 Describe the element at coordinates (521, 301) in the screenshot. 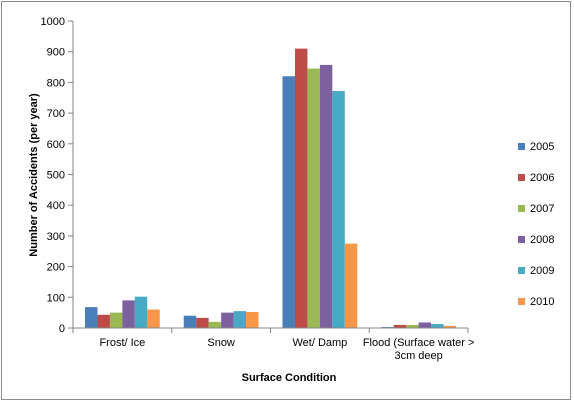

I see `legend-swatch-2010` at that location.